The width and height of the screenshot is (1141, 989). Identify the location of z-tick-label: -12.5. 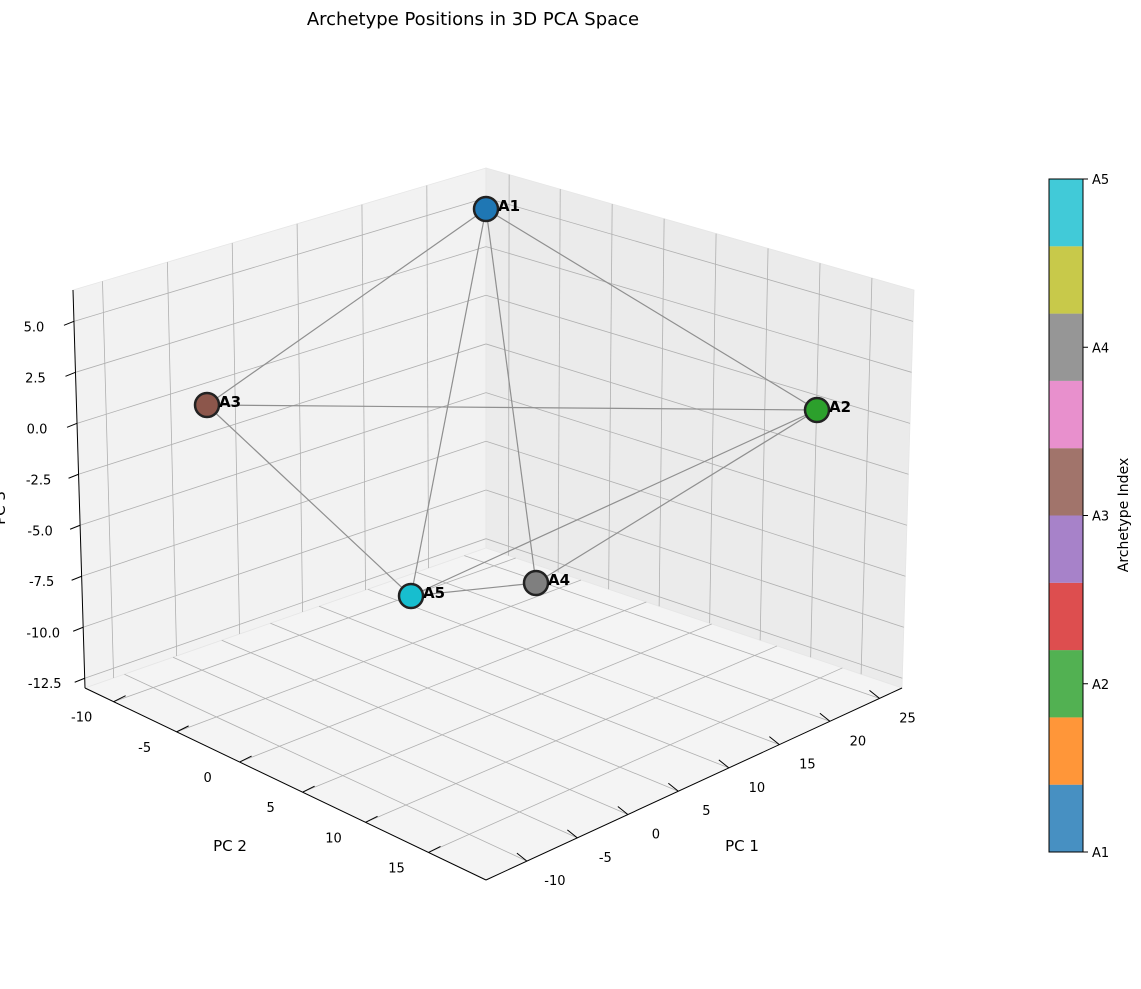
(45, 684).